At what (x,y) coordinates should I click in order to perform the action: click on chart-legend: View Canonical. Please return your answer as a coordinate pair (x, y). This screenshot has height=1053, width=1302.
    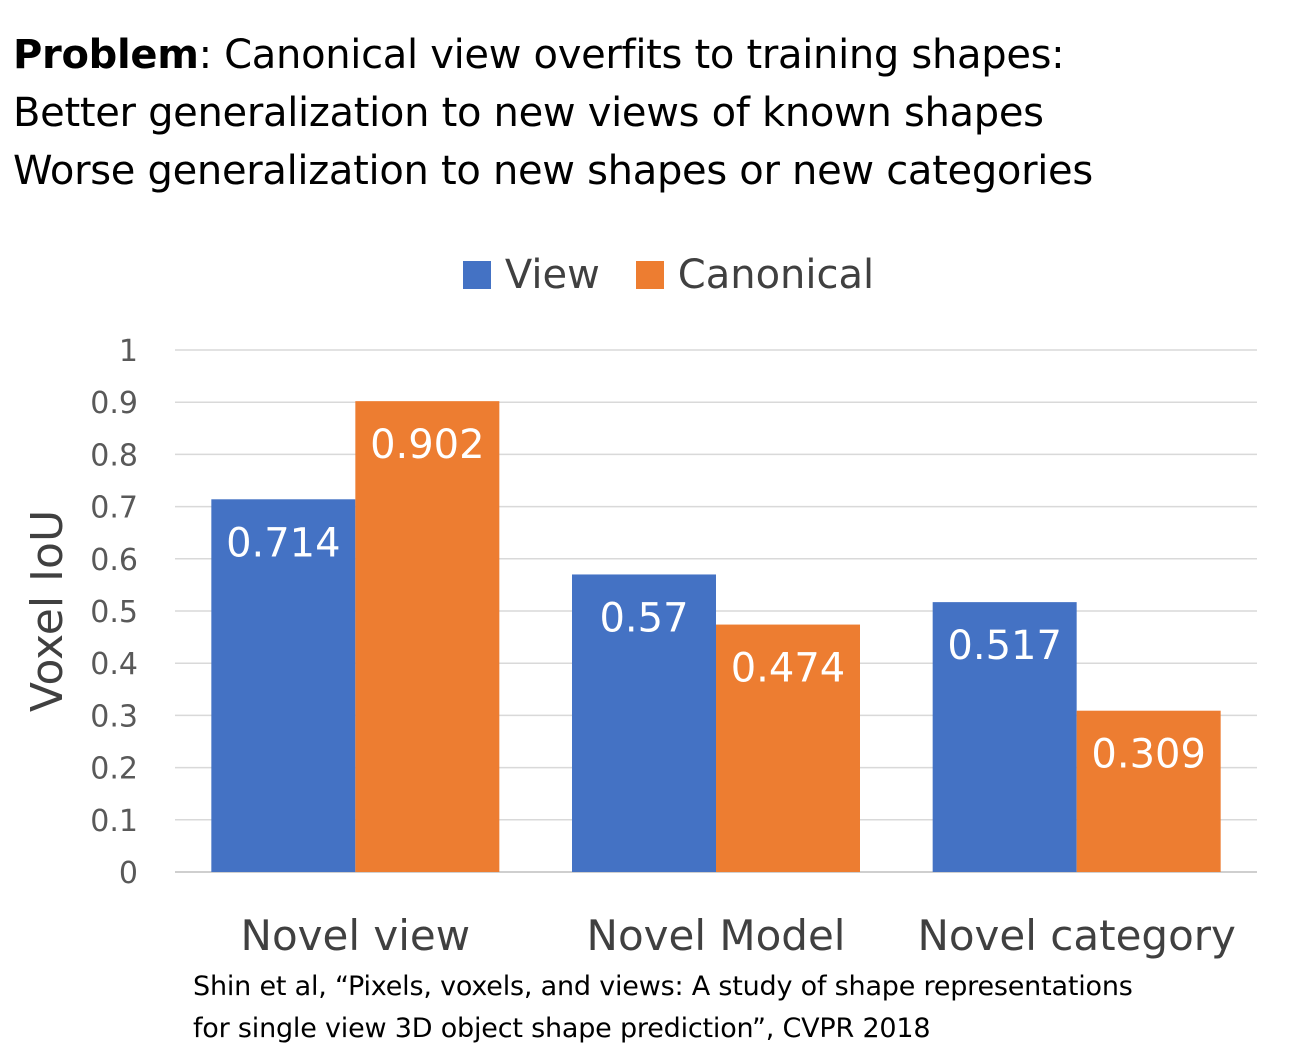
    Looking at the image, I should click on (651, 275).